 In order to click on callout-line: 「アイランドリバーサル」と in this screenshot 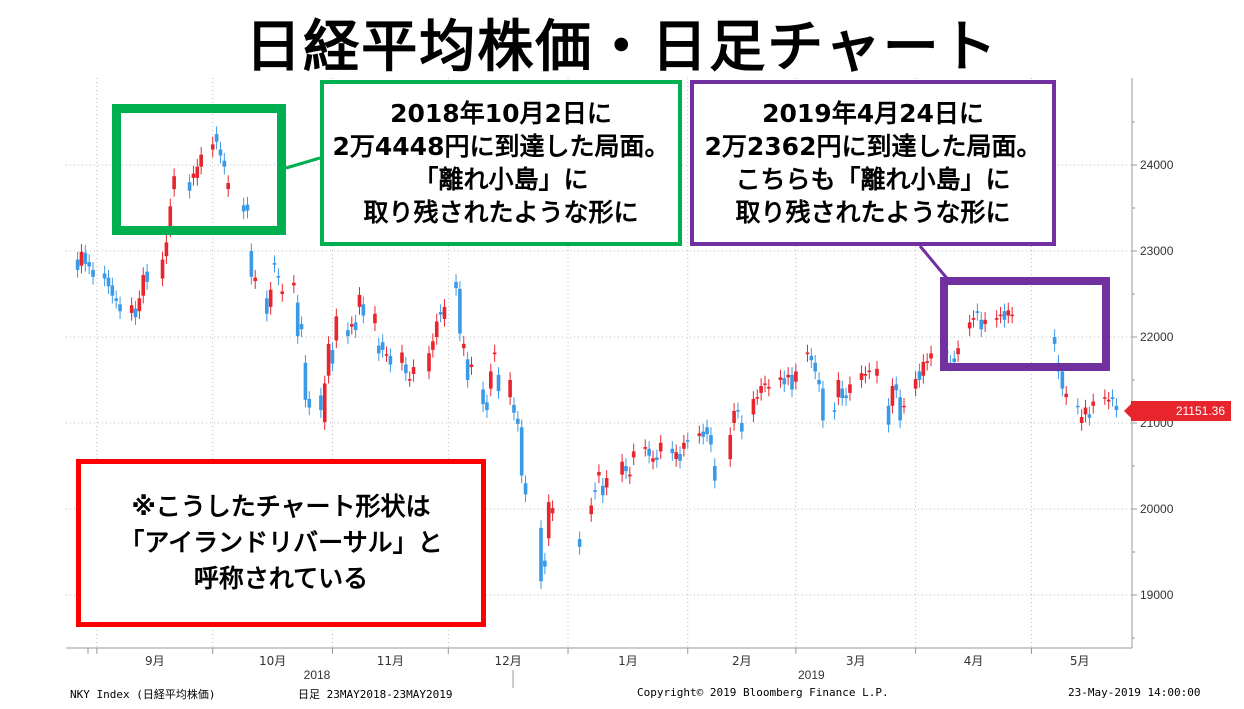, I will do `click(281, 542)`.